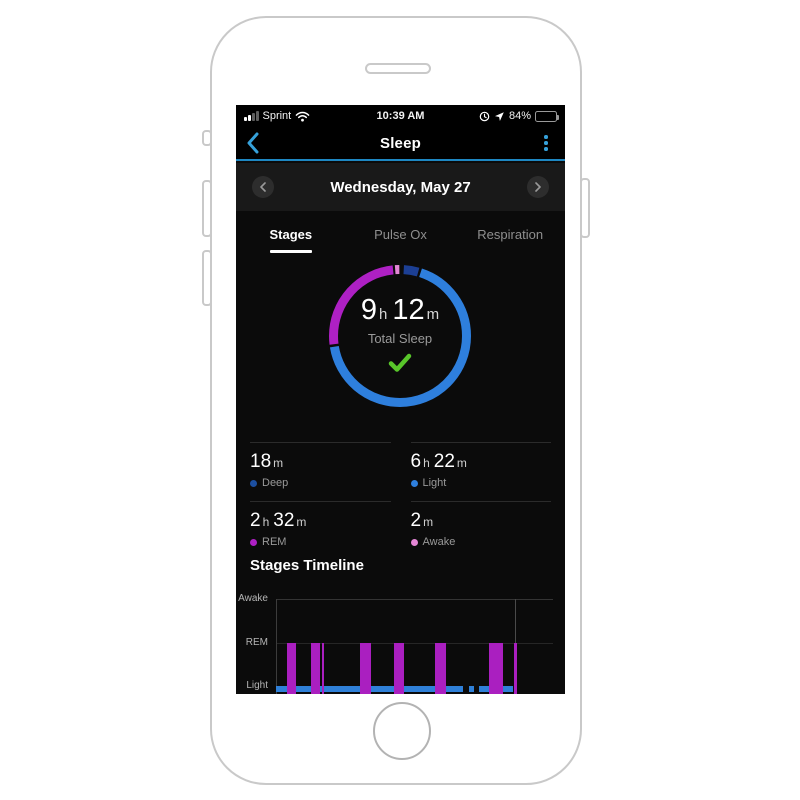 The height and width of the screenshot is (800, 800). I want to click on deep-dot, so click(253, 483).